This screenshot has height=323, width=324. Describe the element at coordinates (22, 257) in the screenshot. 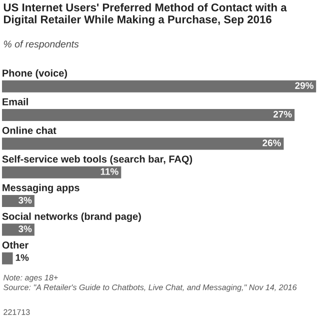

I see `data-label: 1%` at that location.